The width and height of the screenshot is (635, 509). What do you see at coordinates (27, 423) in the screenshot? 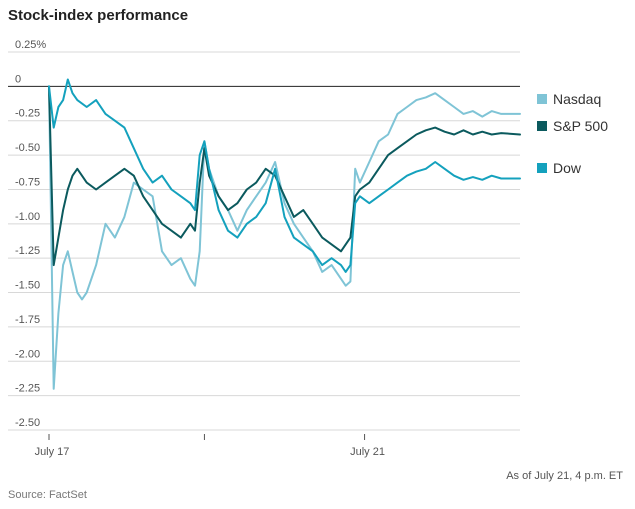
I see `y-tick-label: -2.50` at bounding box center [27, 423].